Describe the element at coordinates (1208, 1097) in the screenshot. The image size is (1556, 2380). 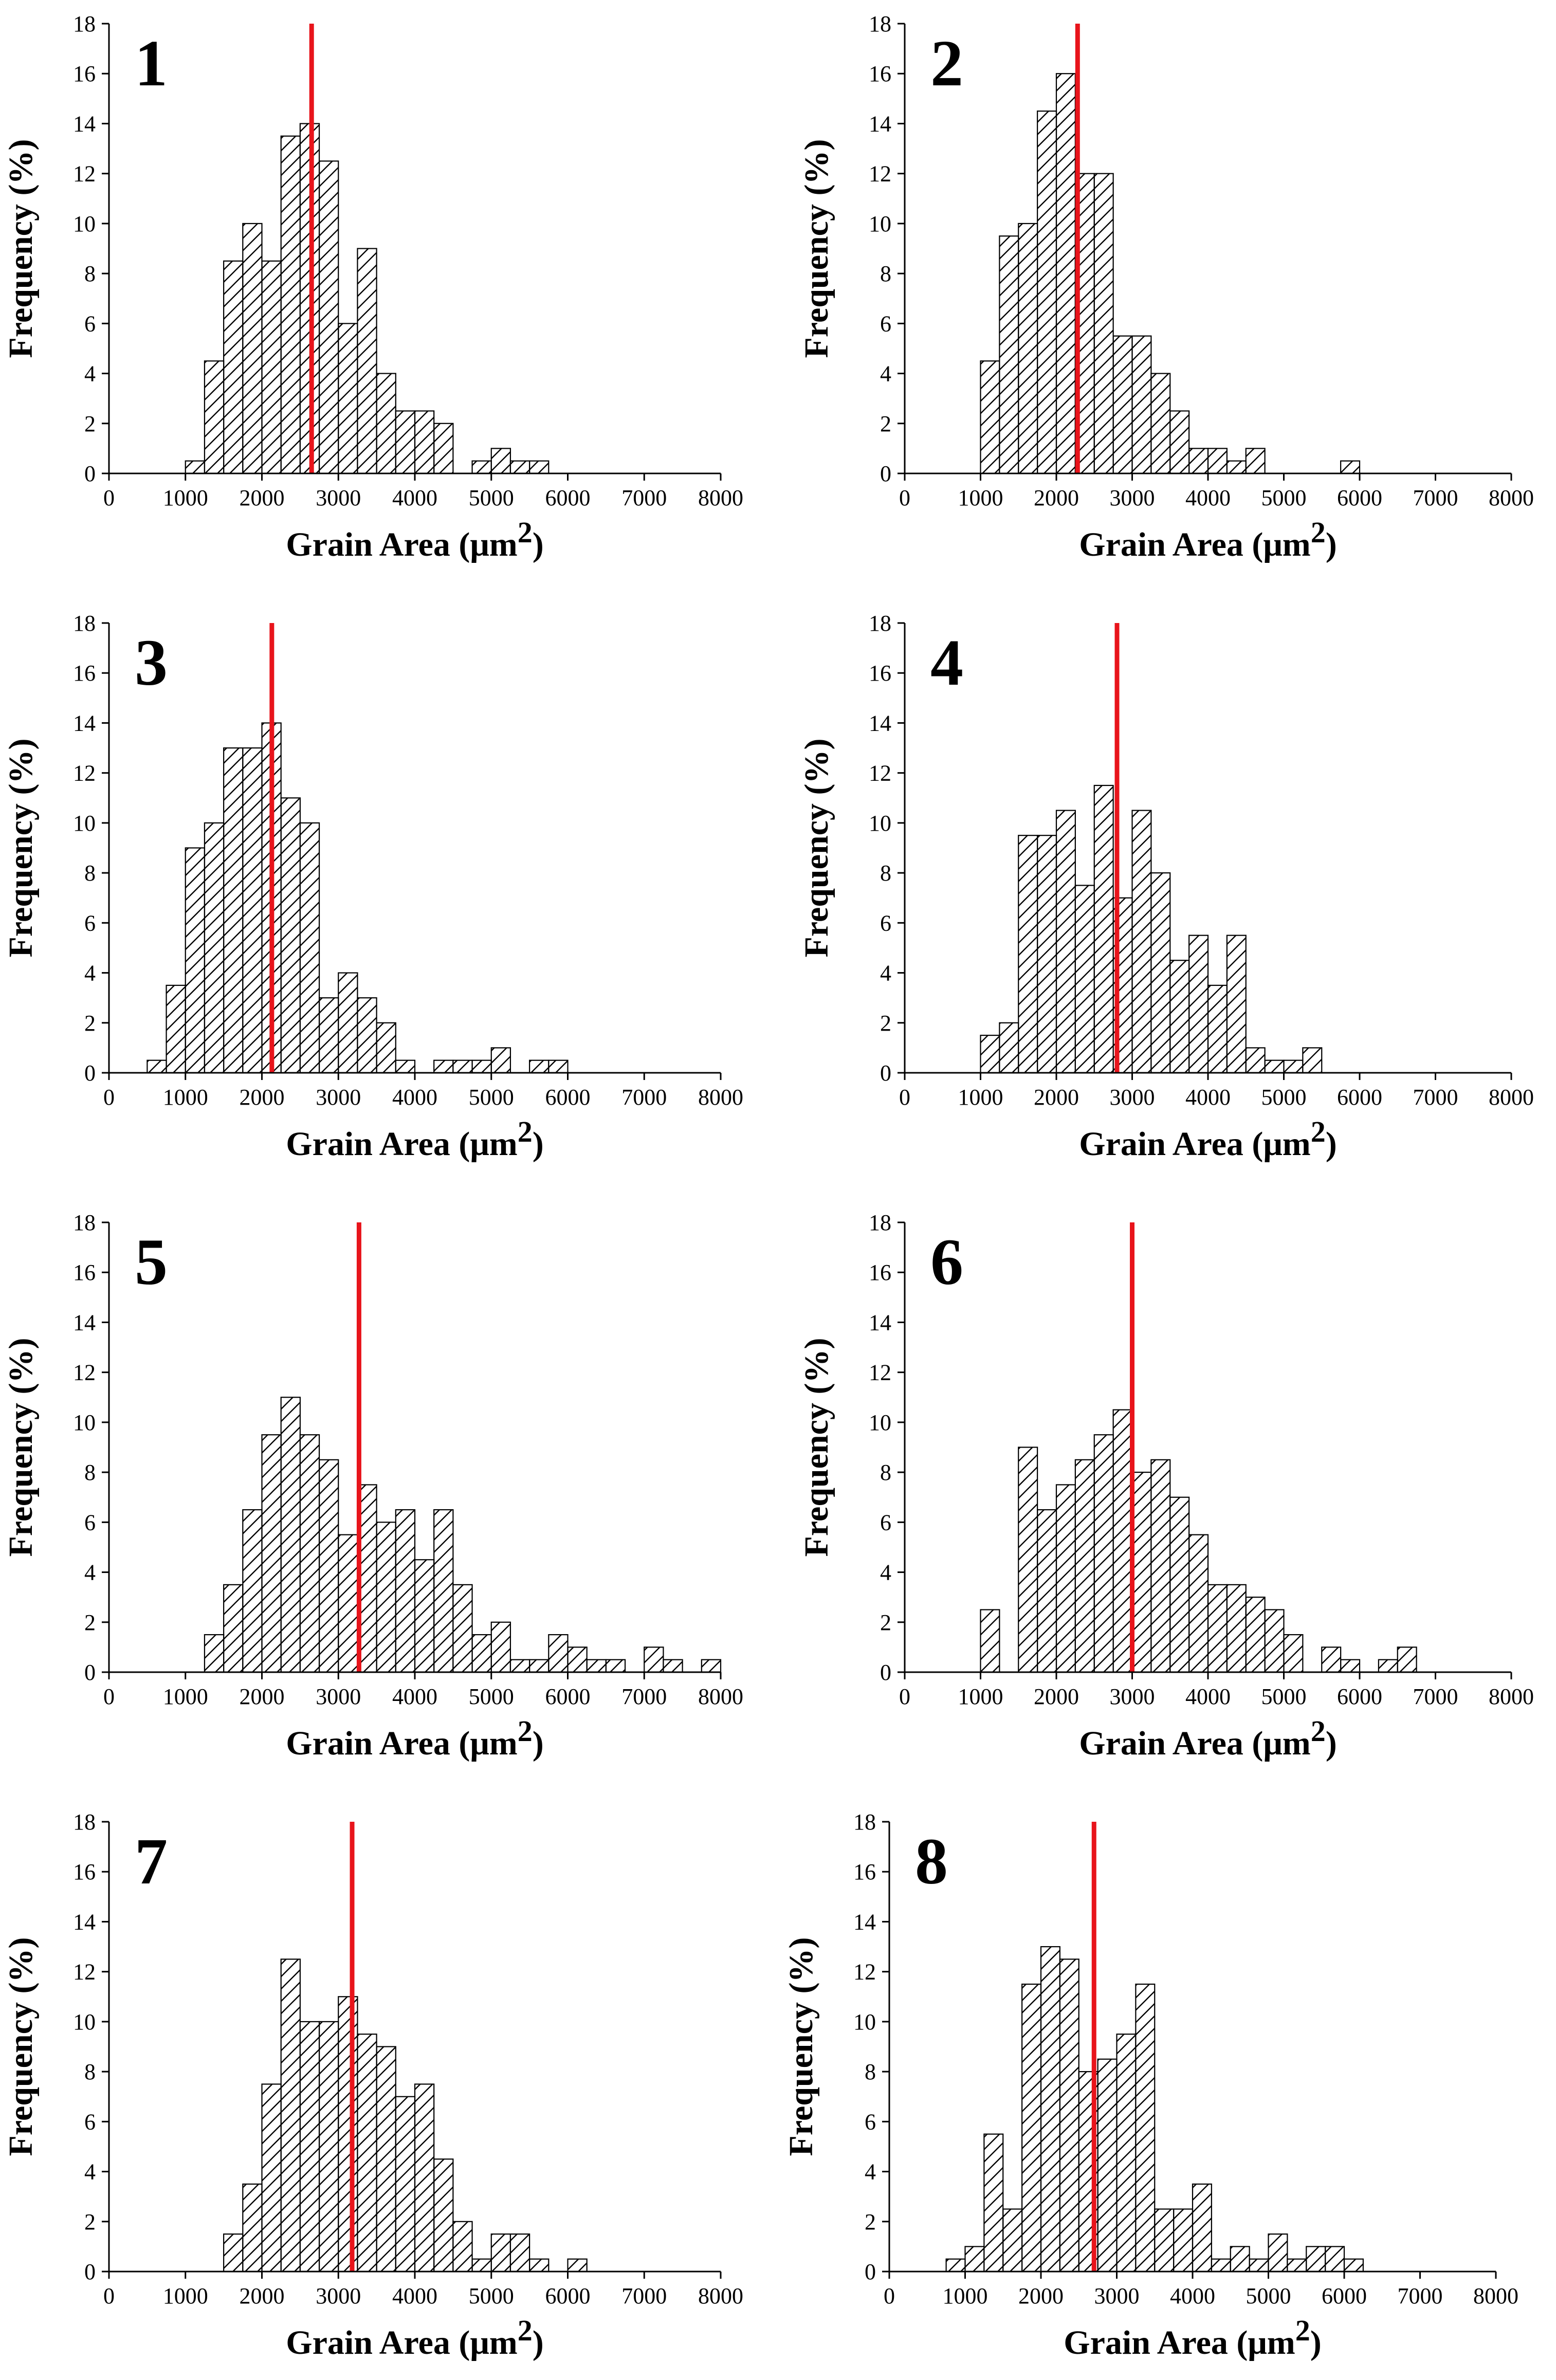
I see `x-tick-label: 4000` at that location.